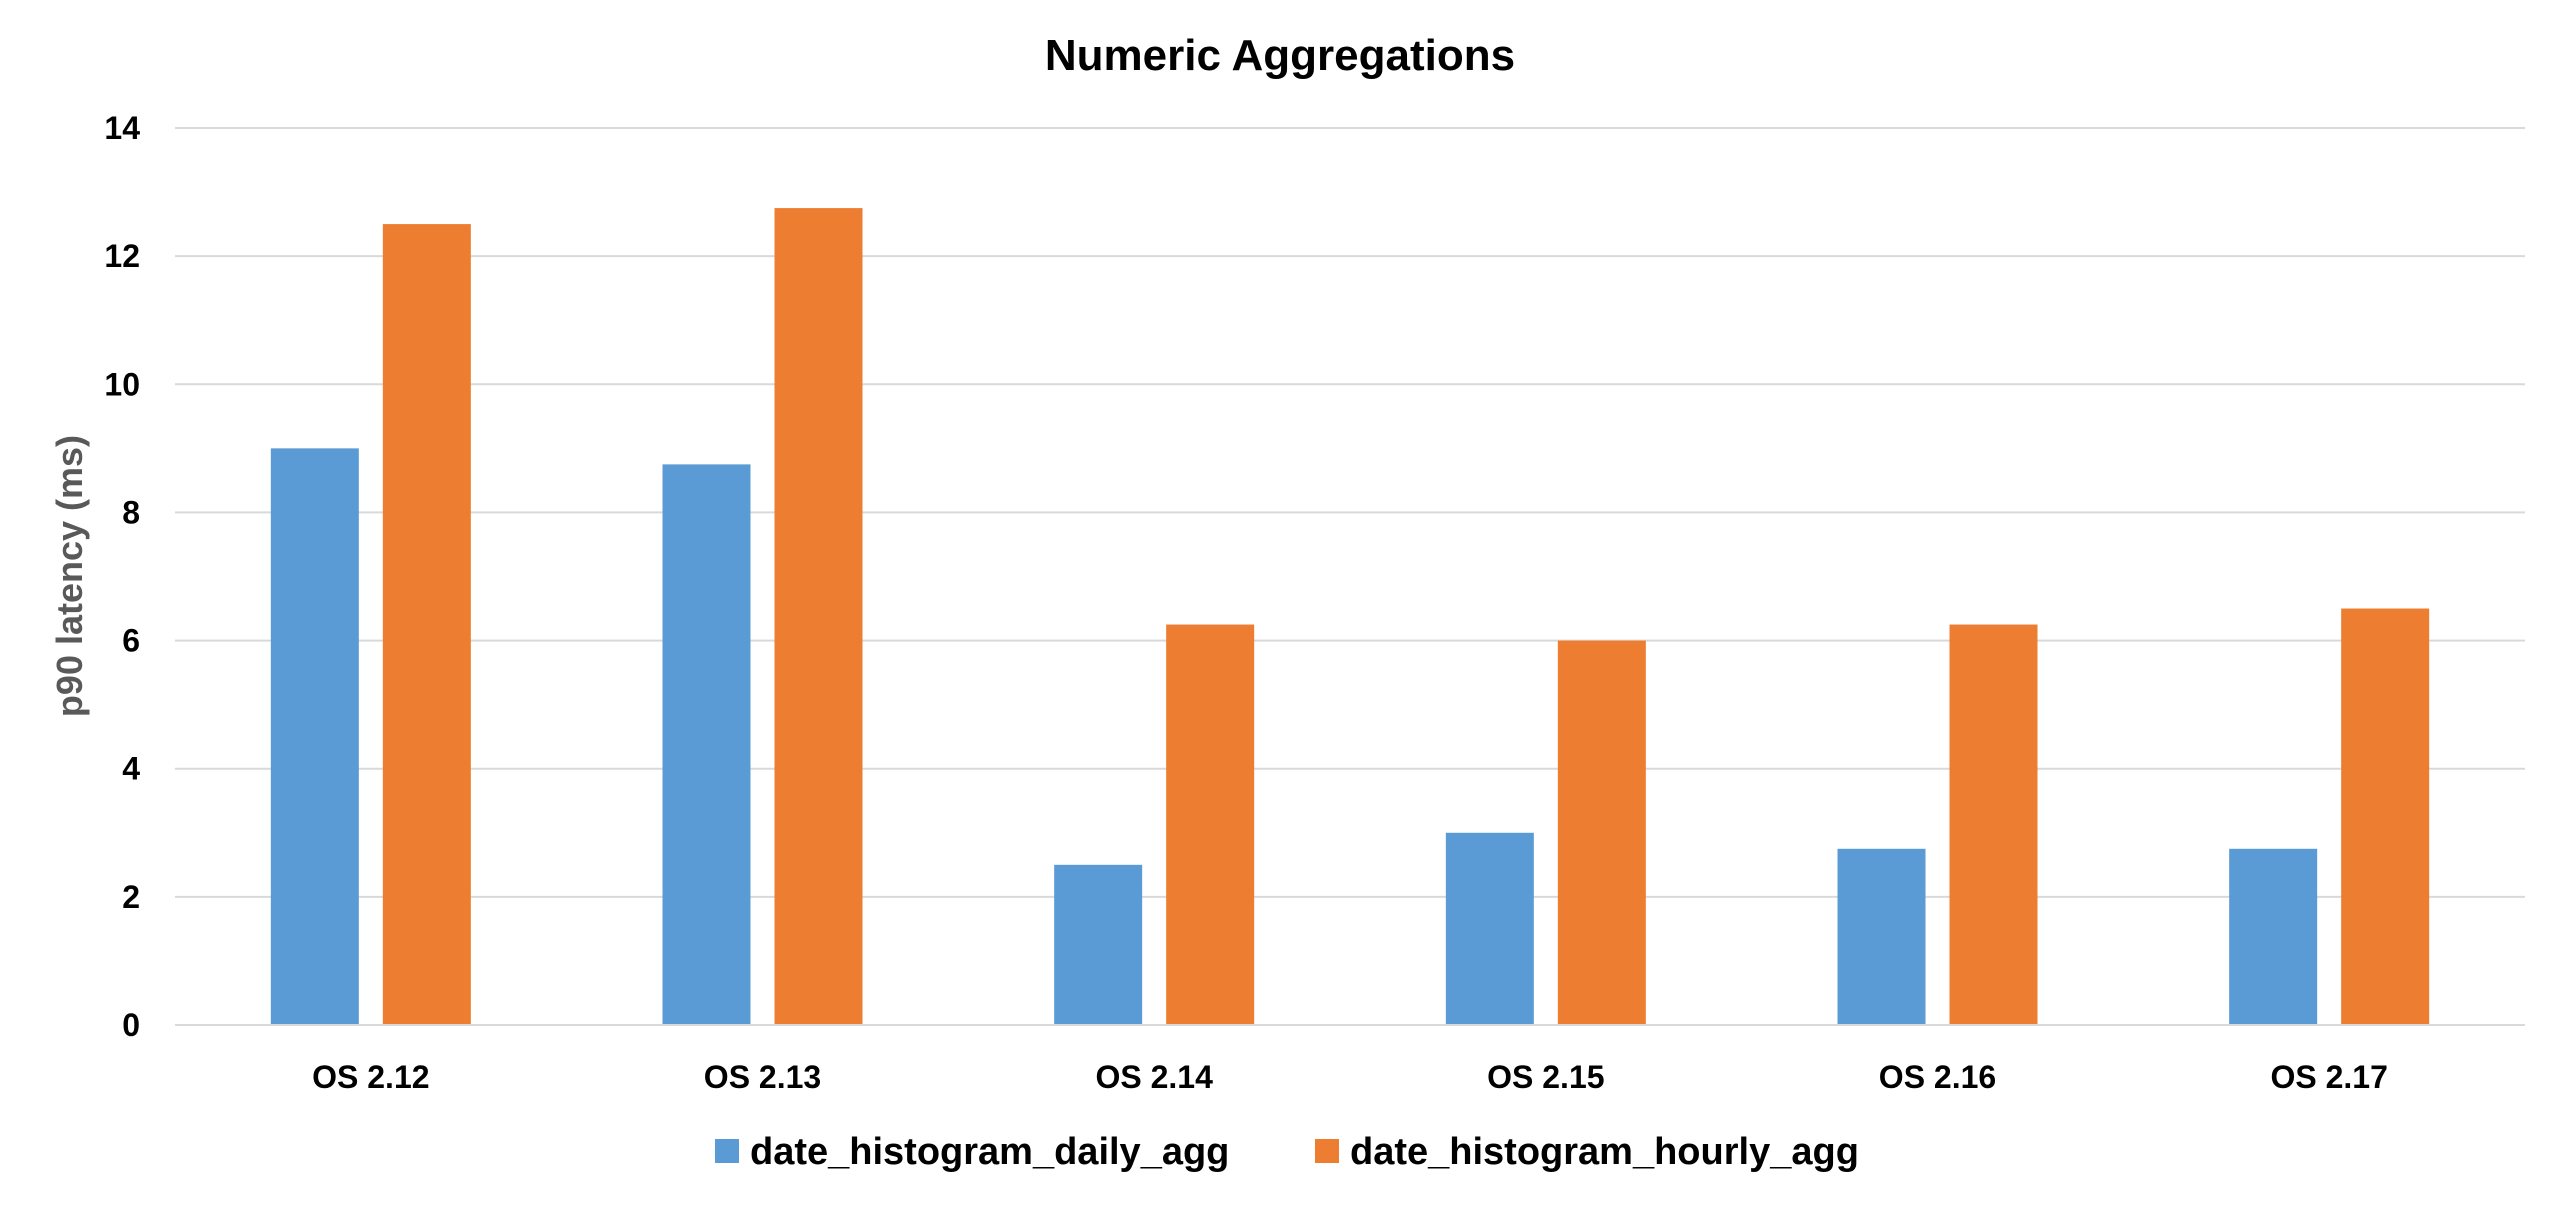 This screenshot has width=2560, height=1216. Describe the element at coordinates (131, 641) in the screenshot. I see `y-tick-label: 6` at that location.